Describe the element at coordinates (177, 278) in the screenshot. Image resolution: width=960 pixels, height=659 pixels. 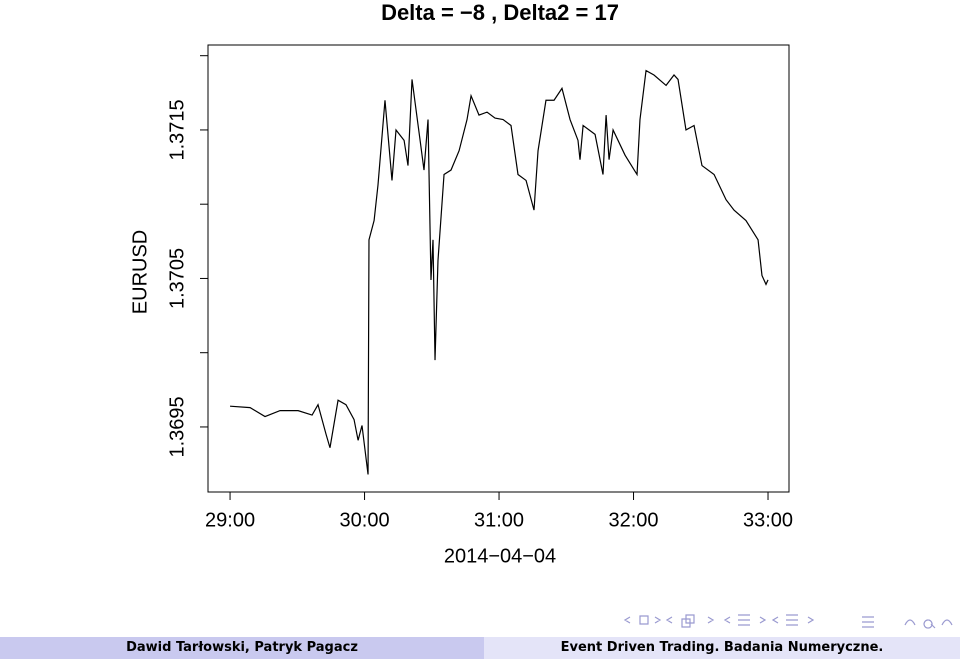
I see `y-tick-label: 1.3705` at that location.